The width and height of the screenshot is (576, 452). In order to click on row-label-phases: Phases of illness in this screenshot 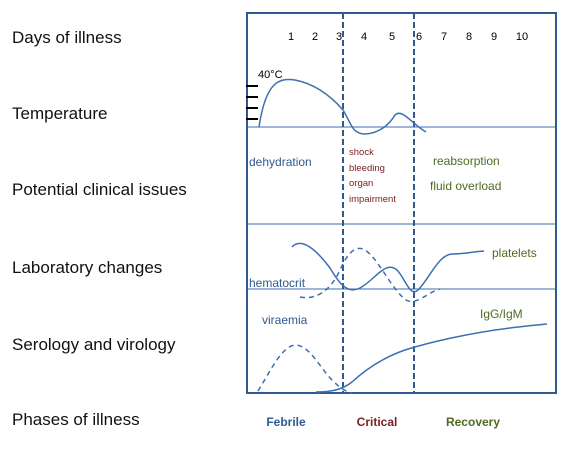, I will do `click(76, 419)`.